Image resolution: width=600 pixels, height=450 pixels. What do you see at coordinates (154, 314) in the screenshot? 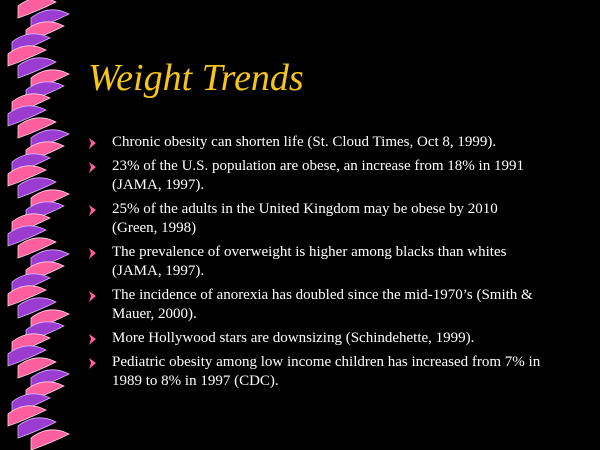
I see `bullet-text-line: Mauer, 2000).` at bounding box center [154, 314].